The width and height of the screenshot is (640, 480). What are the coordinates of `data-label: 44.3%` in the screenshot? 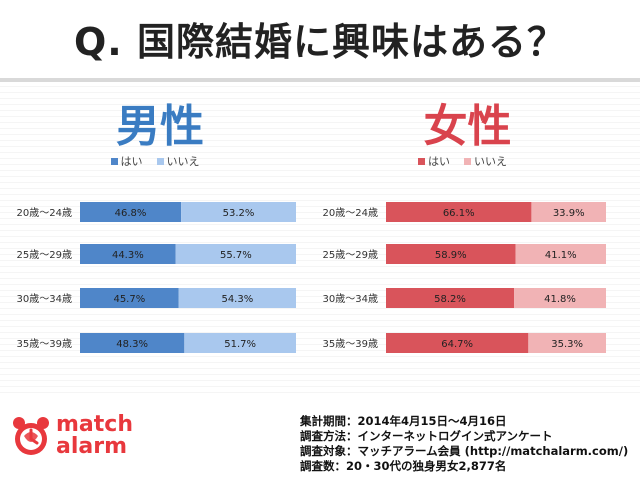 It's located at (128, 255).